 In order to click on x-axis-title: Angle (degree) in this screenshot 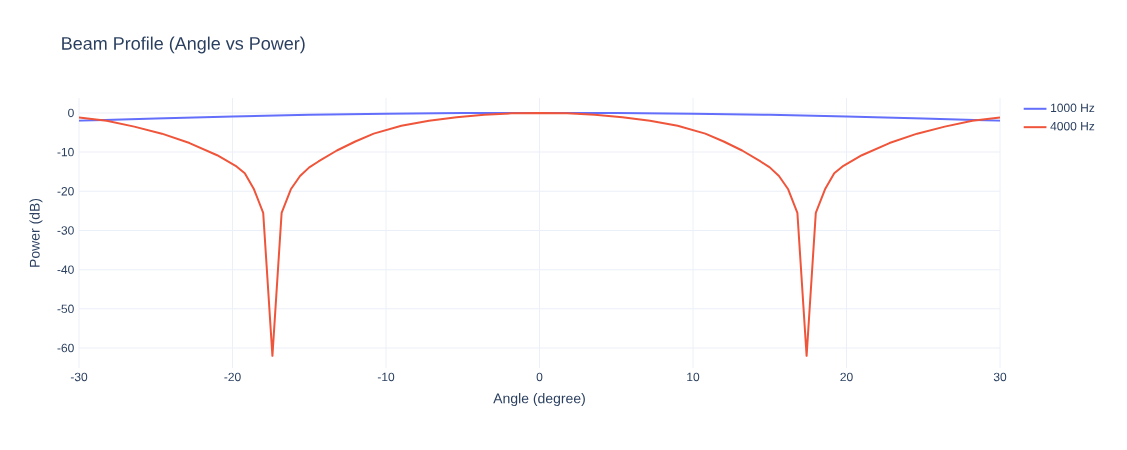, I will do `click(539, 400)`.